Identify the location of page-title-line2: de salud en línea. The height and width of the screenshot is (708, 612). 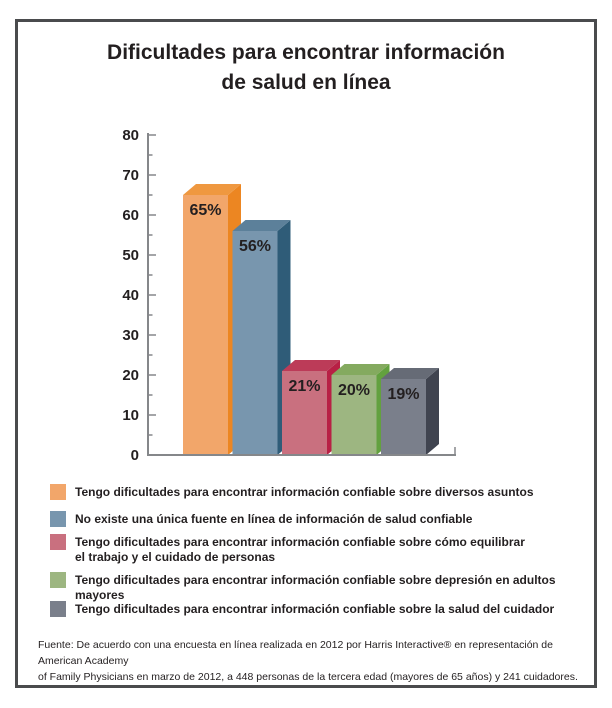
(306, 82).